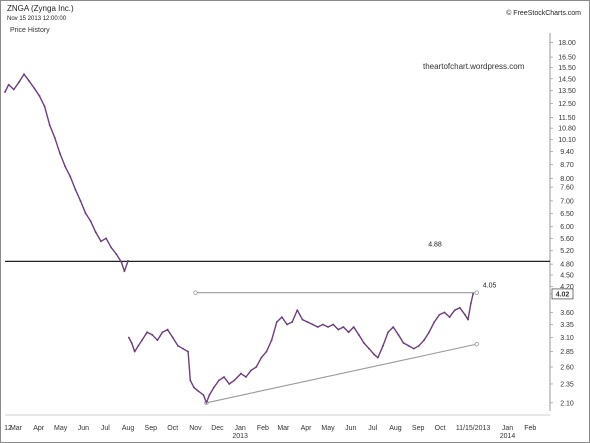  What do you see at coordinates (567, 384) in the screenshot?
I see `y-tick-label: 2.35` at bounding box center [567, 384].